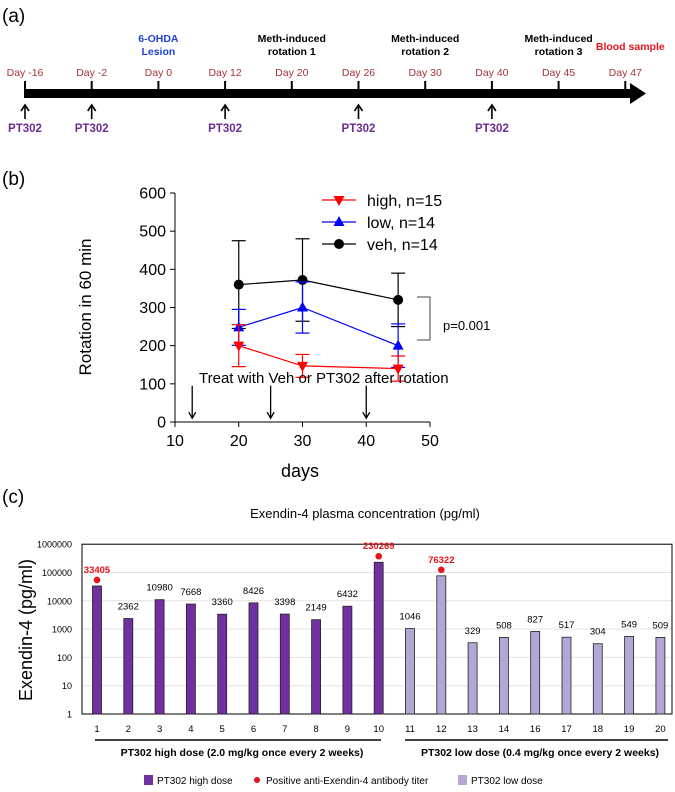 Image resolution: width=675 pixels, height=792 pixels. I want to click on y-axis-label: Rotation in 60 min, so click(85, 306).